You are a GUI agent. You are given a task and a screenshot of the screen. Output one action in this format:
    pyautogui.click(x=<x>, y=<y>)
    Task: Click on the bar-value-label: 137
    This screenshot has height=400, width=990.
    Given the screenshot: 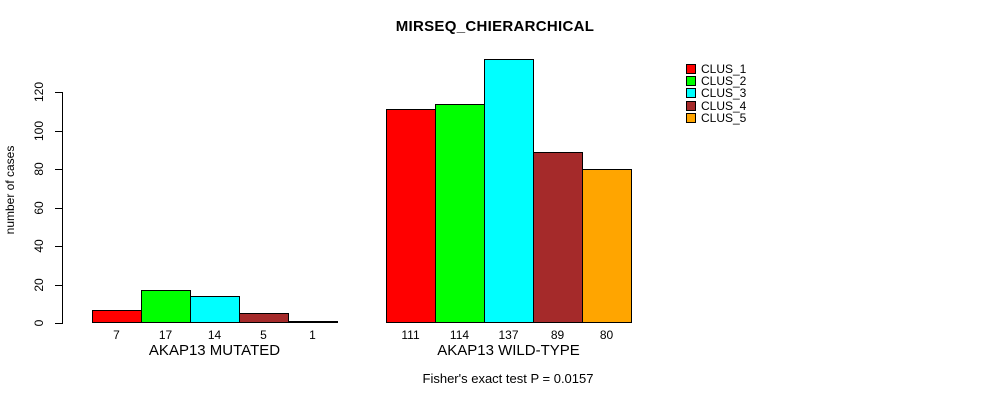 What is the action you would take?
    pyautogui.click(x=508, y=335)
    